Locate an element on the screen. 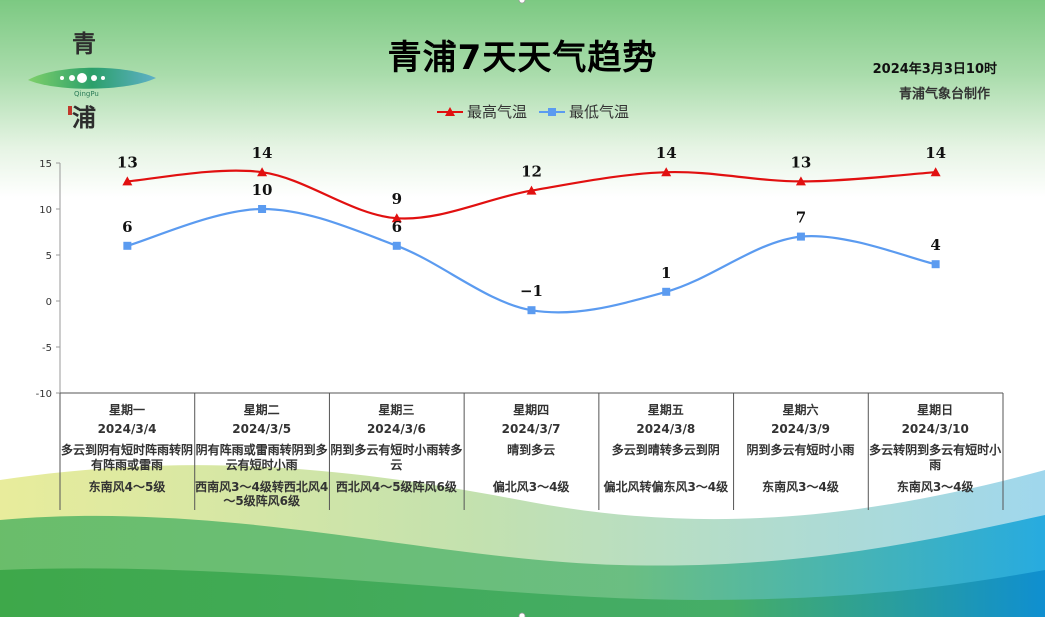  day-weather: 多云转阴到多云有短时小雨 is located at coordinates (935, 457).